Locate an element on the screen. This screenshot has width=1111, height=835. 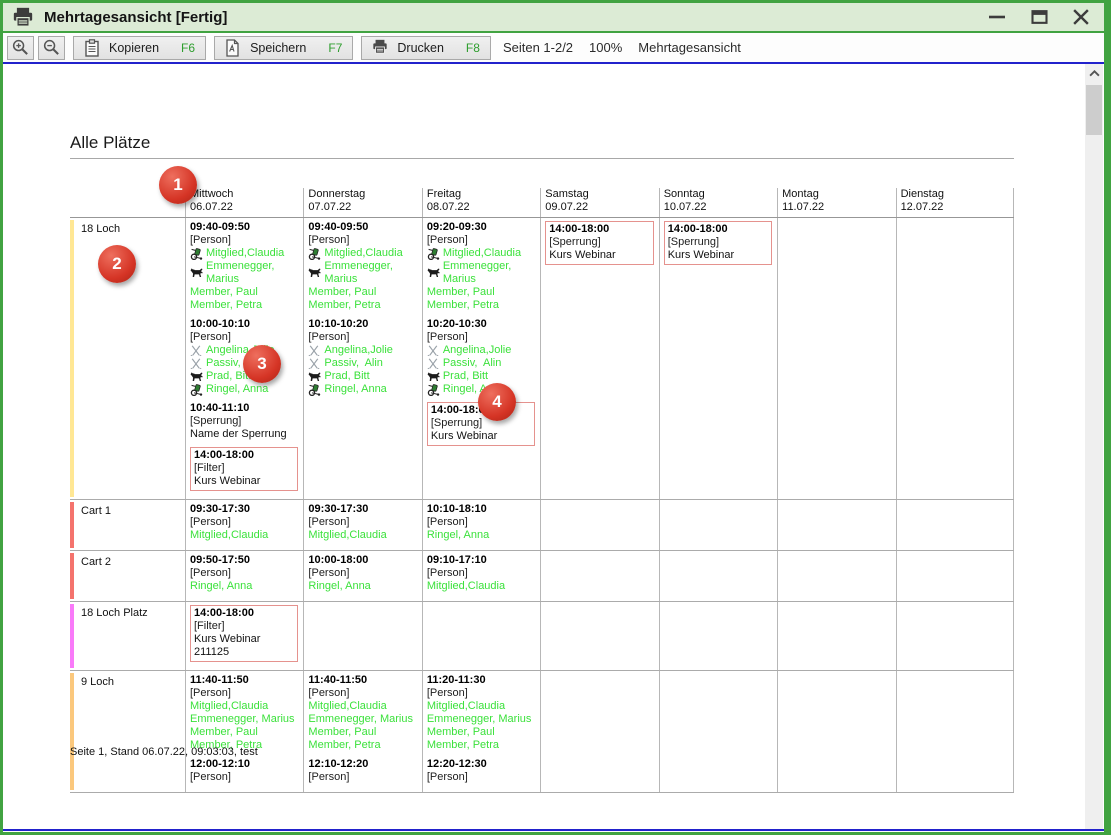
day-header-mittwoch: Mittwoch 06.07.22 is located at coordinates (244, 202).